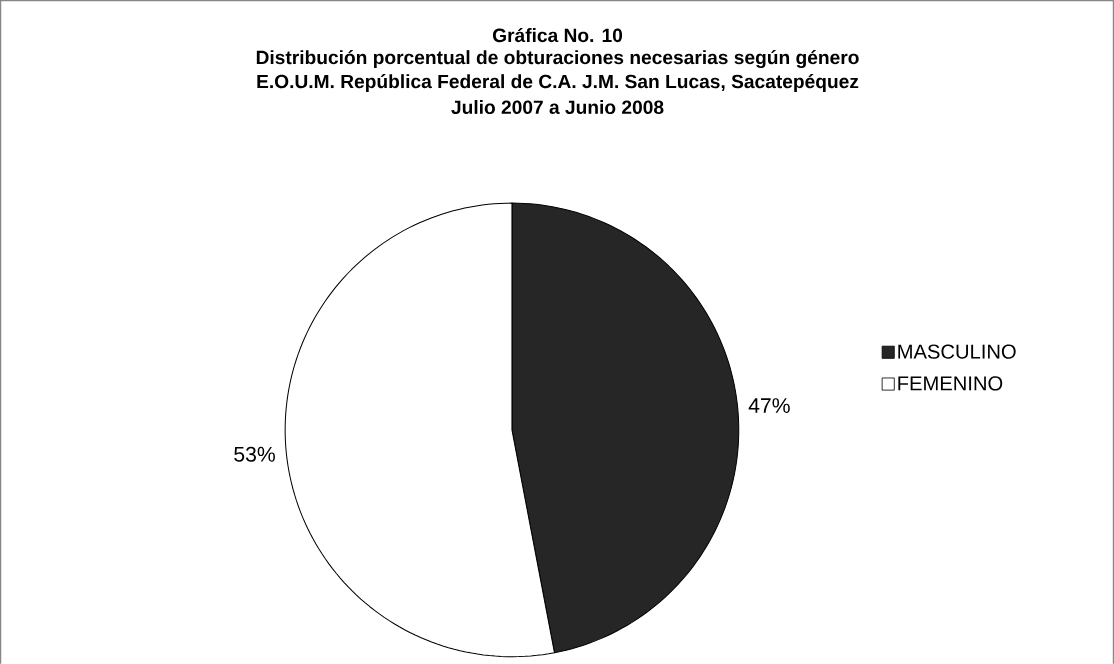 The height and width of the screenshot is (664, 1114). Describe the element at coordinates (254, 454) in the screenshot. I see `data-label: 53%` at that location.